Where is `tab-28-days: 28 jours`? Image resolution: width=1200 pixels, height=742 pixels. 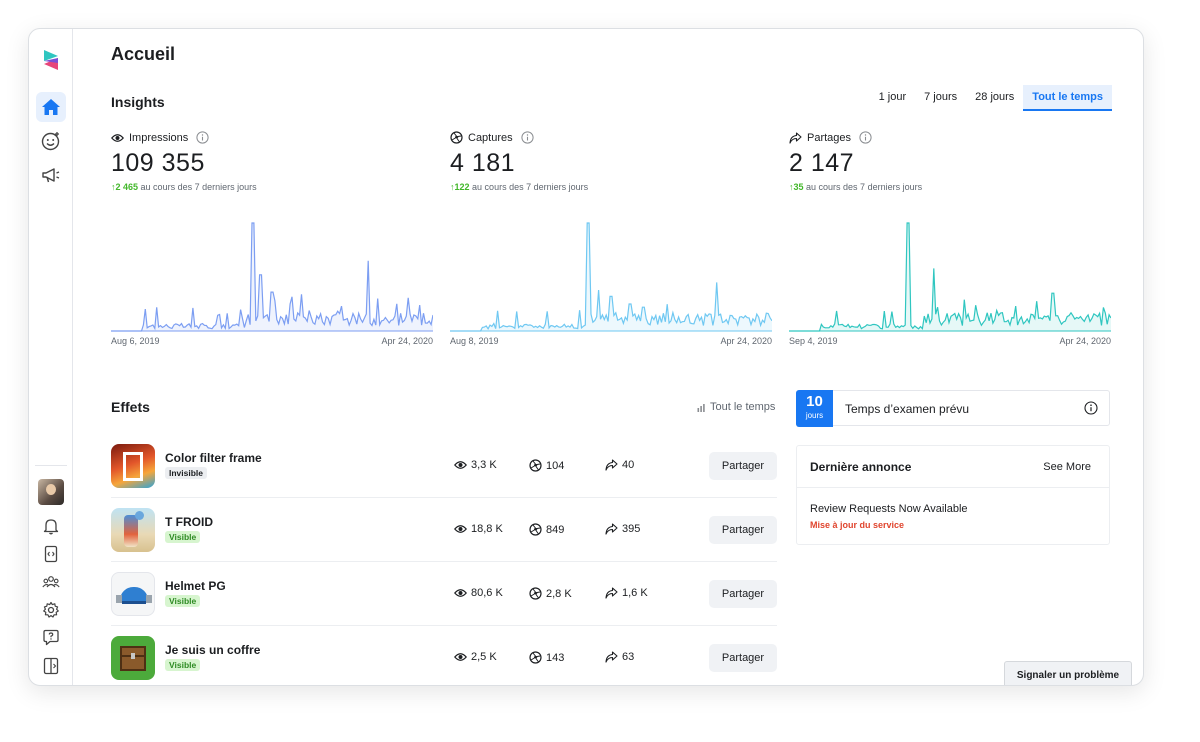 tab-28-days: 28 jours is located at coordinates (995, 97).